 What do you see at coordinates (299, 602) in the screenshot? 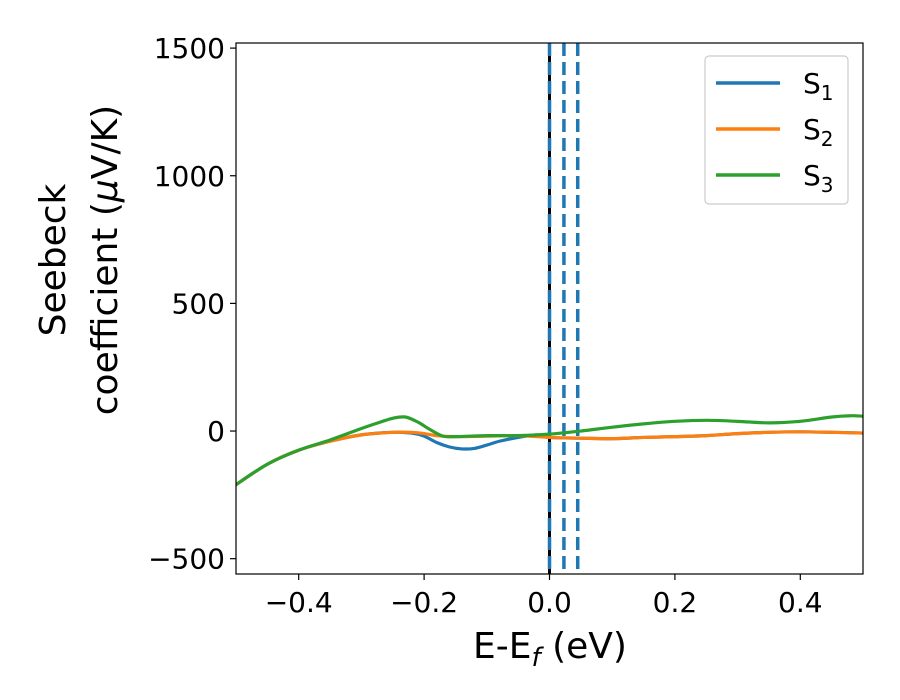
I see `x-tick-label: −0.4` at bounding box center [299, 602].